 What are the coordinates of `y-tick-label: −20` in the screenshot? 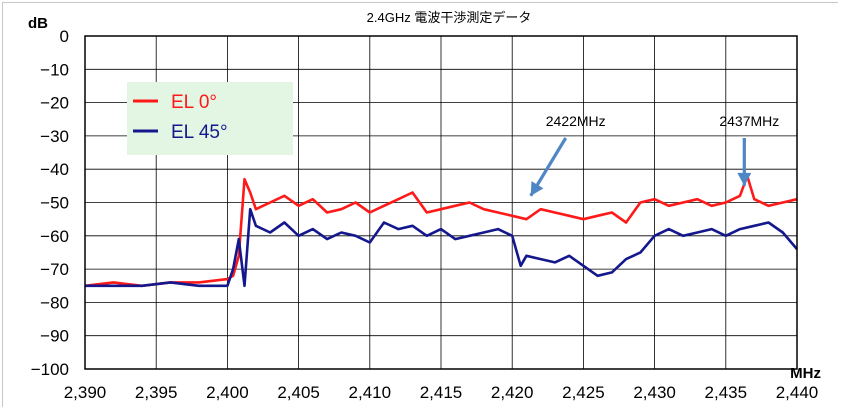 It's located at (54, 103).